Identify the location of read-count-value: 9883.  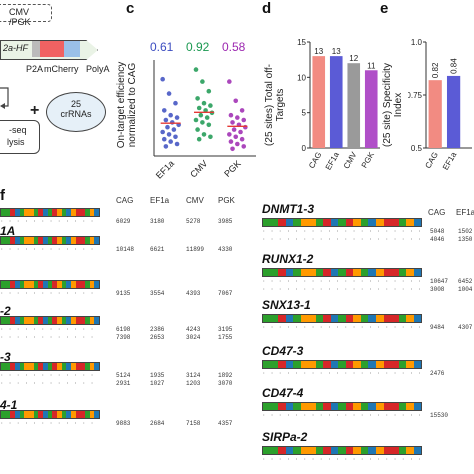
(123, 423).